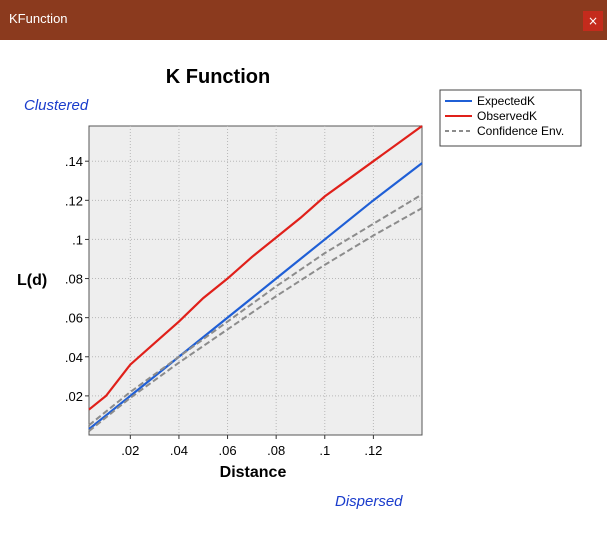 The height and width of the screenshot is (533, 607). Describe the element at coordinates (218, 77) in the screenshot. I see `chart-title: K Function` at that location.